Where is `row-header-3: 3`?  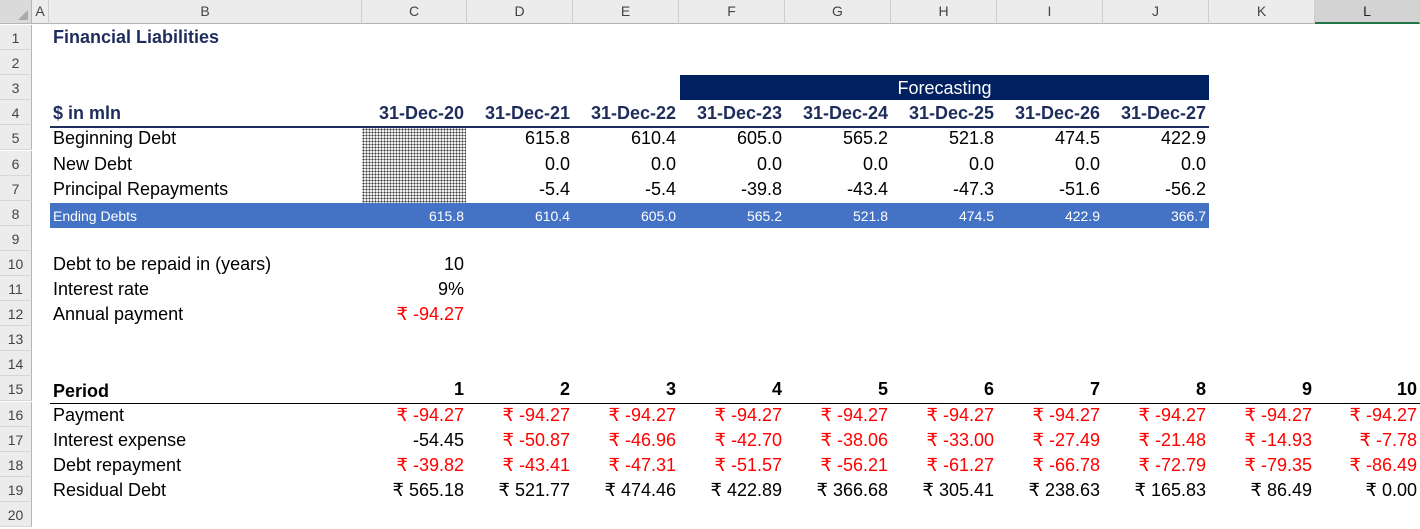 row-header-3: 3 is located at coordinates (16, 88).